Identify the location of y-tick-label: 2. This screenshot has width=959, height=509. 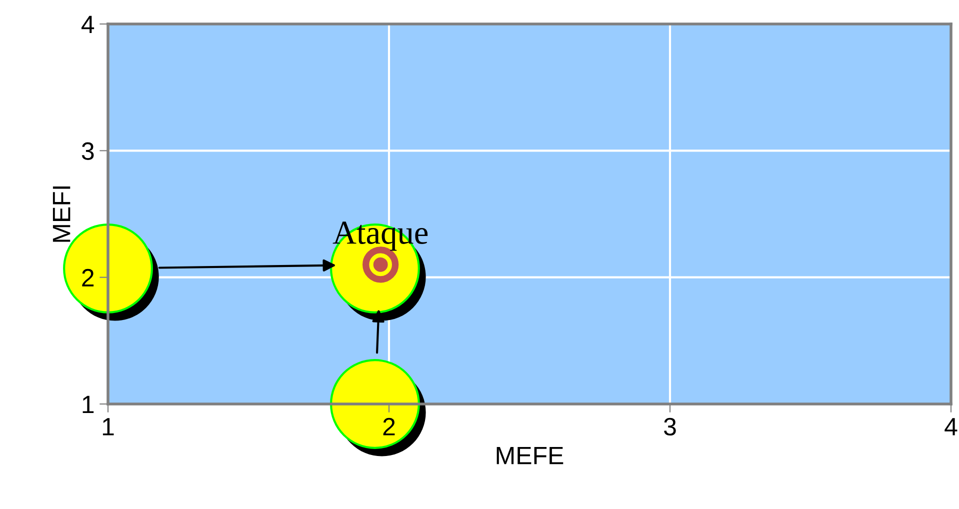
(88, 277).